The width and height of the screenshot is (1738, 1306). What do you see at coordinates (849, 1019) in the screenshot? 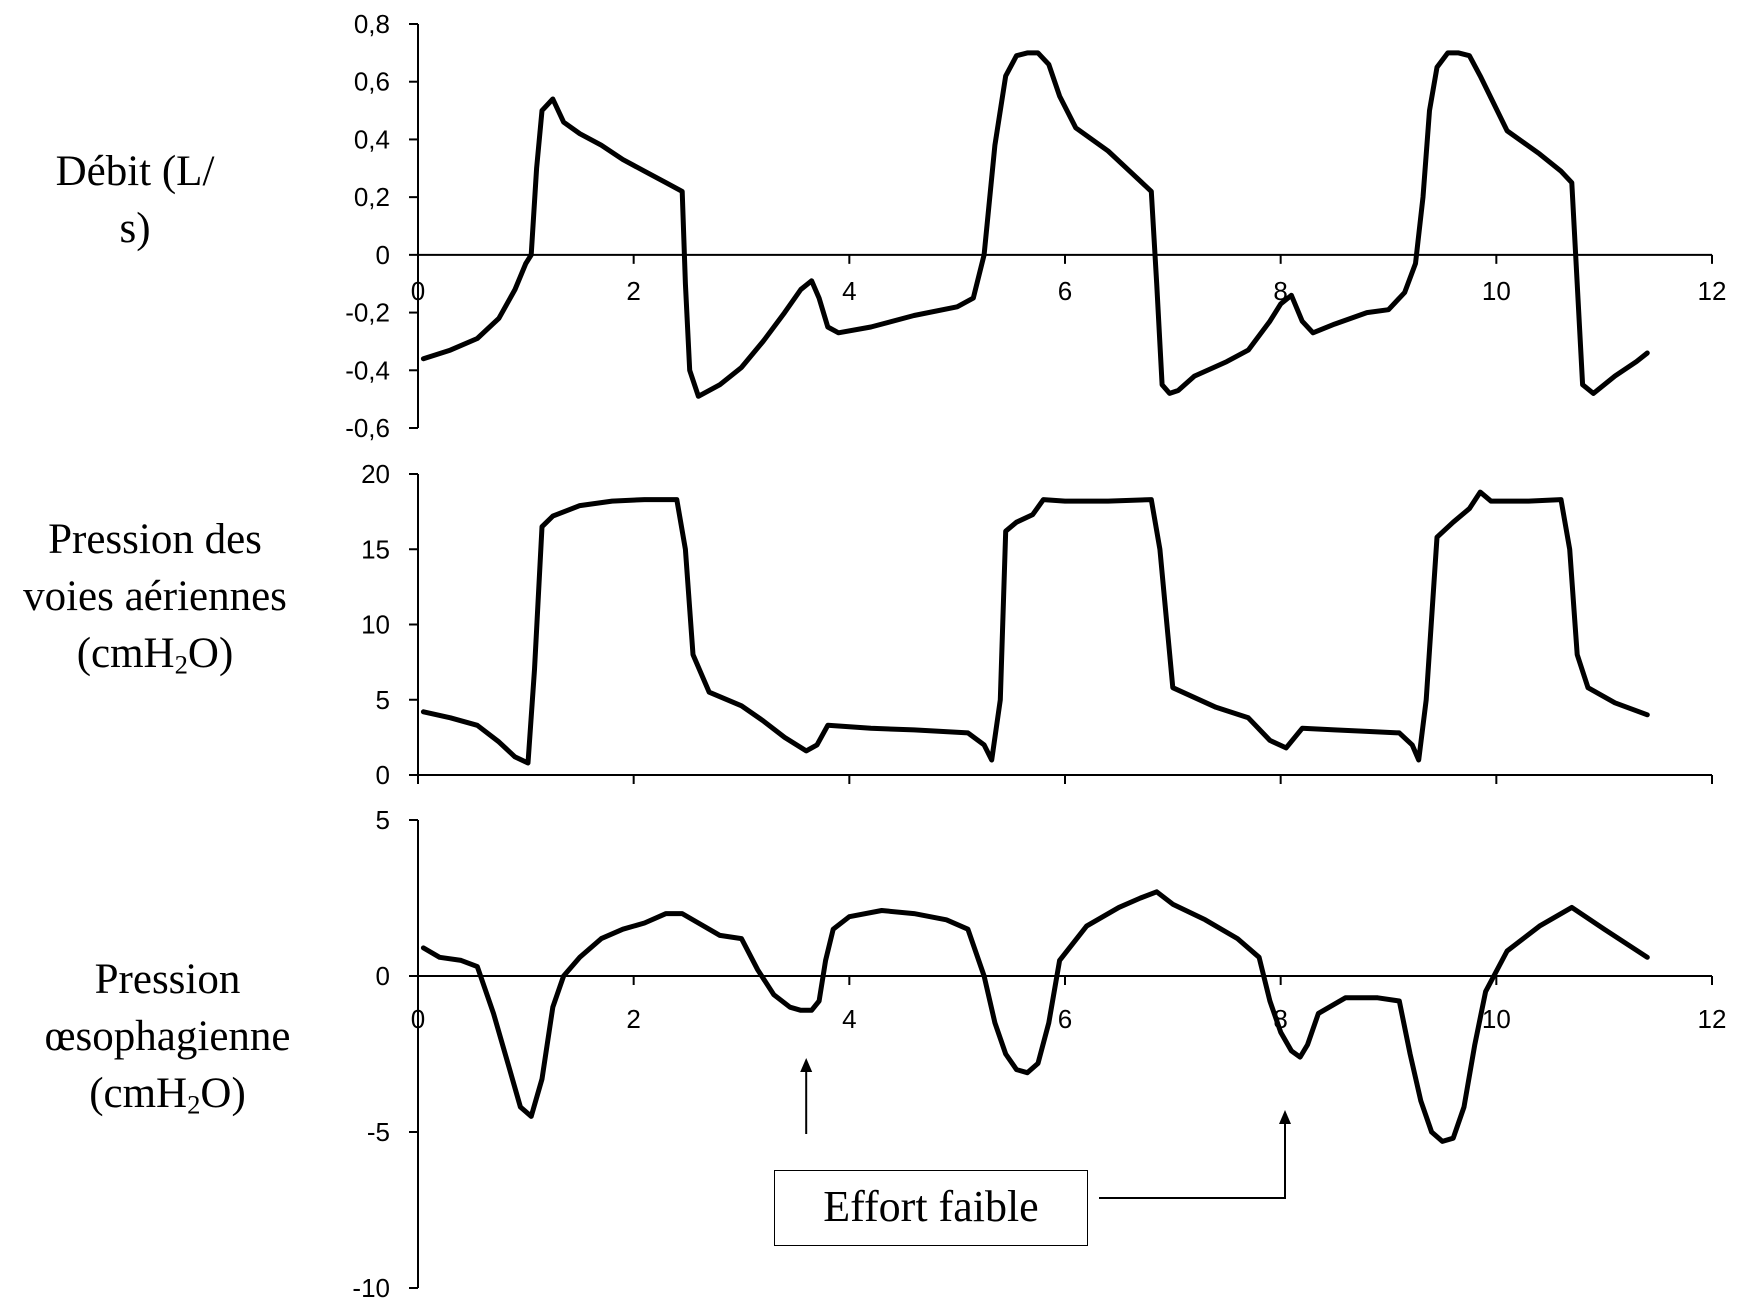
I see `x-tick-label-2-2: 4` at bounding box center [849, 1019].